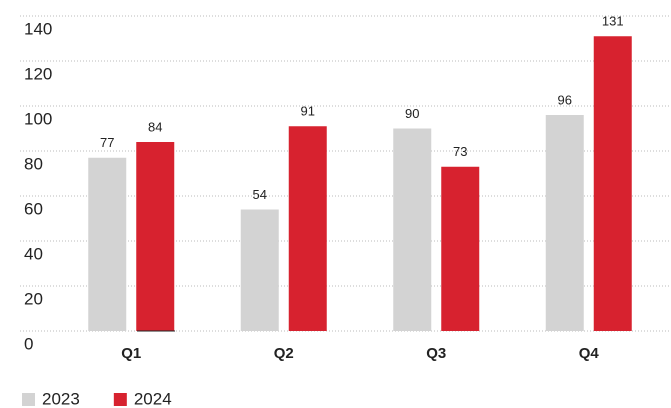 This screenshot has width=671, height=408. I want to click on legend-label: 2023, so click(61, 398).